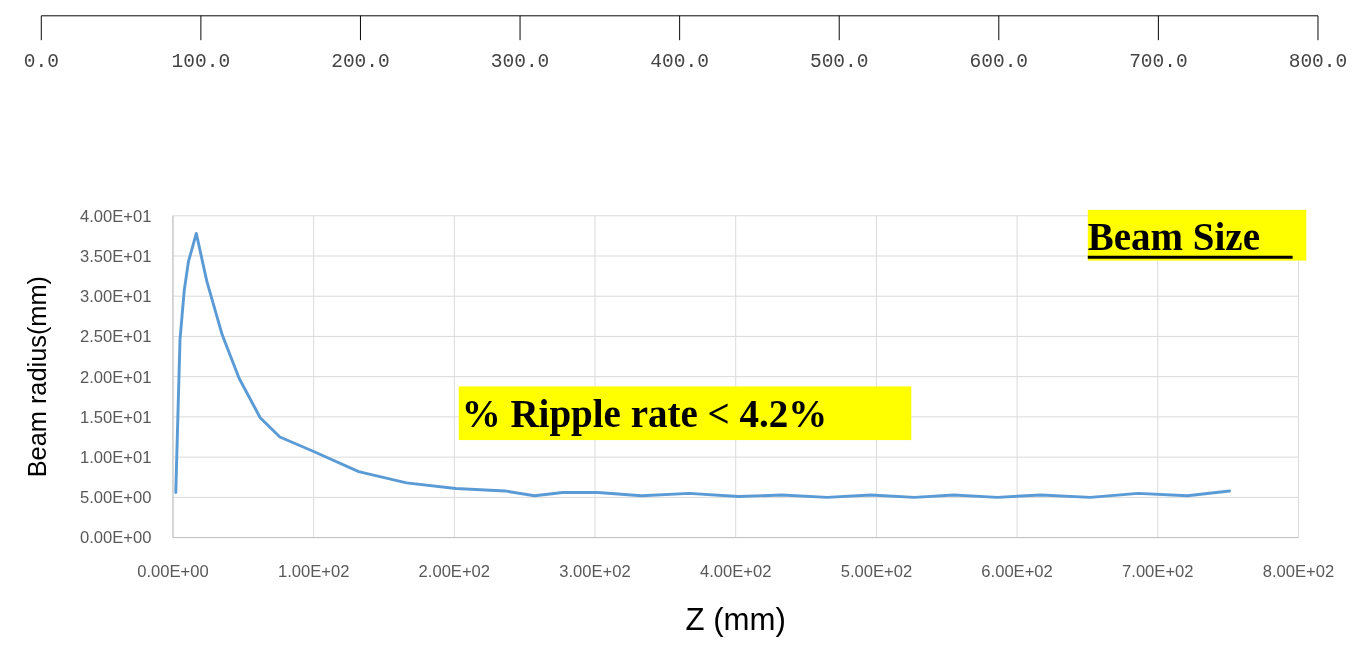  I want to click on x2-tick-label: 0.0, so click(41, 61).